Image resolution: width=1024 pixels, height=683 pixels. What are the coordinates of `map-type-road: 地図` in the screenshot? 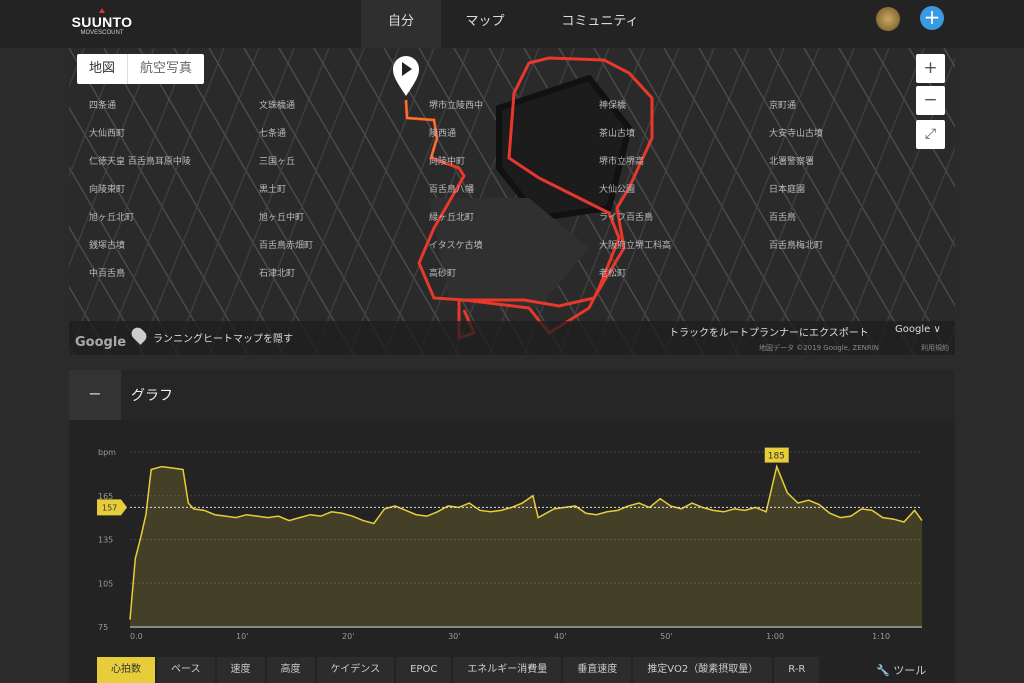 It's located at (102, 68).